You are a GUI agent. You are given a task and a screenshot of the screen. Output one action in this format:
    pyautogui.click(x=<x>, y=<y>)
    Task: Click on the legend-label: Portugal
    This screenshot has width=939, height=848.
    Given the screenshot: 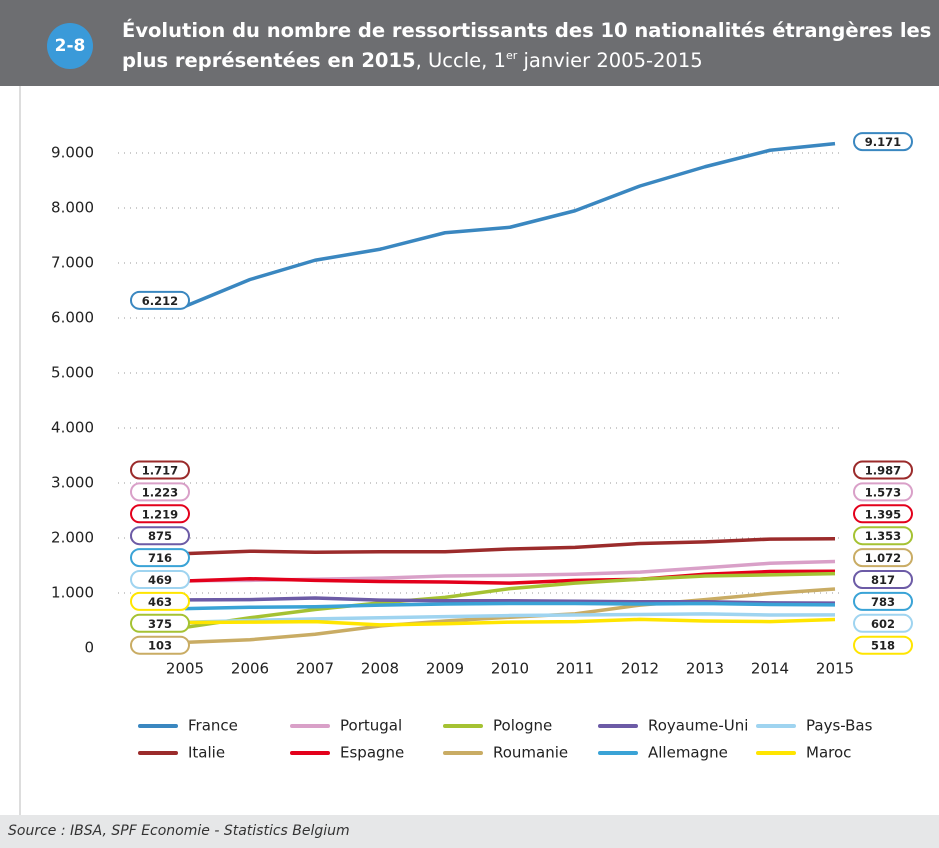 What is the action you would take?
    pyautogui.click(x=371, y=726)
    